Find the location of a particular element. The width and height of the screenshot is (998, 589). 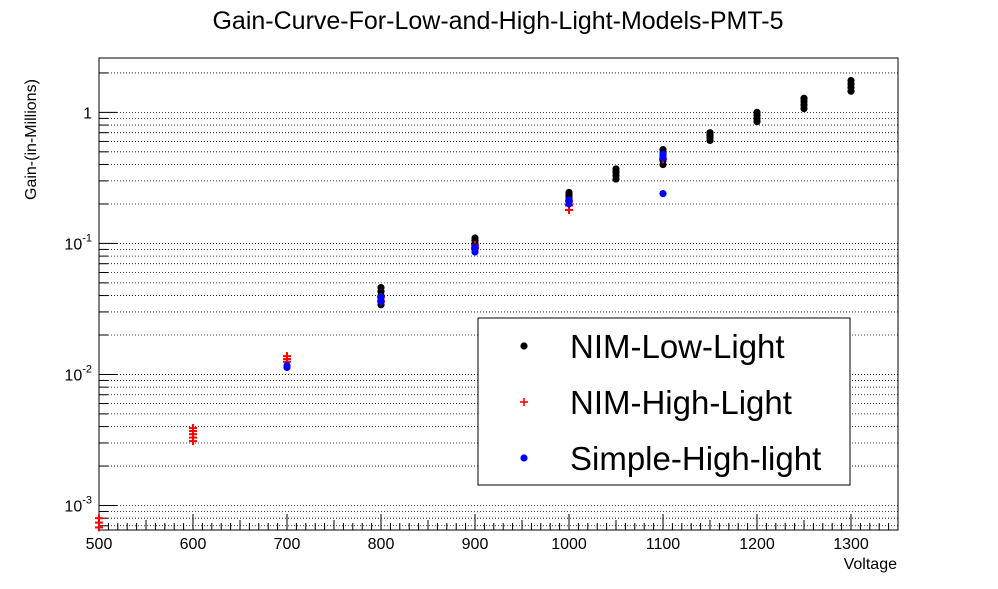

legend-box is located at coordinates (664, 401).